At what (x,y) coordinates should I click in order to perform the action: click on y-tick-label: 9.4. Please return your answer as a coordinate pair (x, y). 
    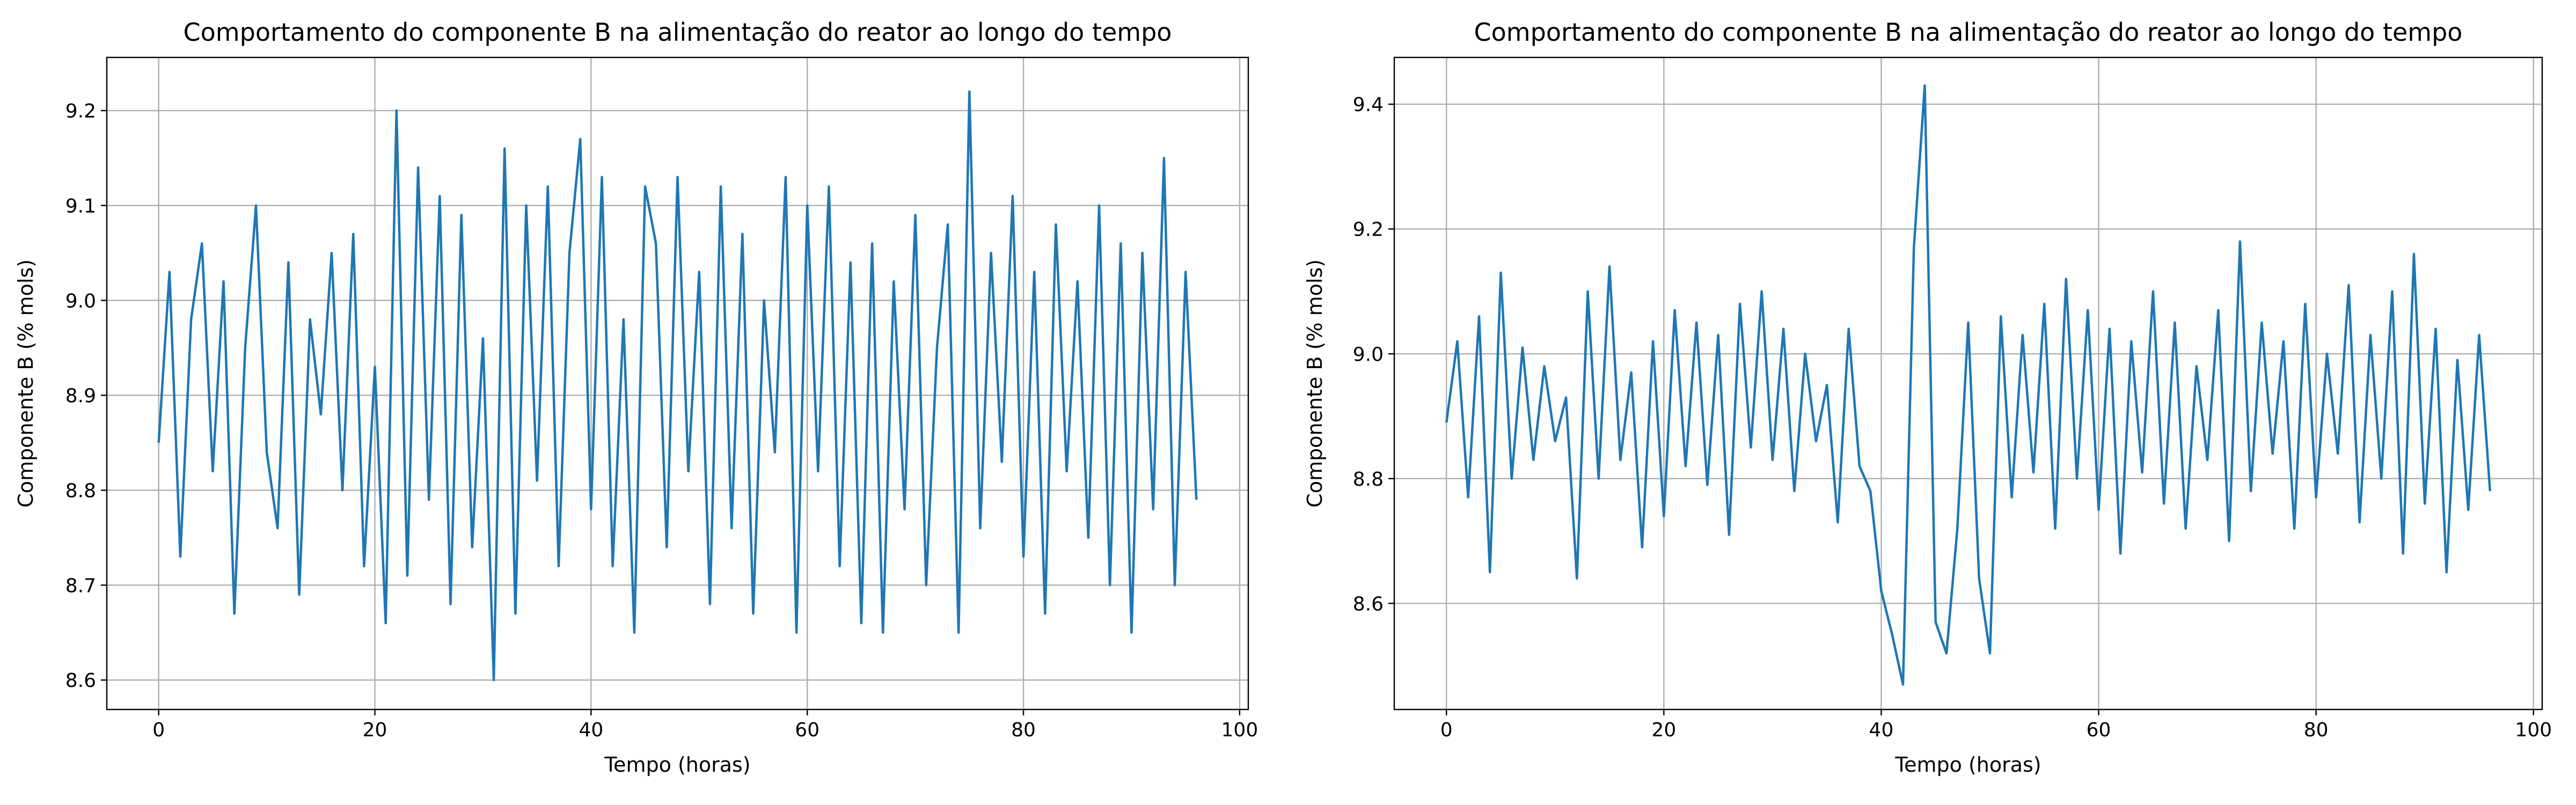
    Looking at the image, I should click on (1368, 105).